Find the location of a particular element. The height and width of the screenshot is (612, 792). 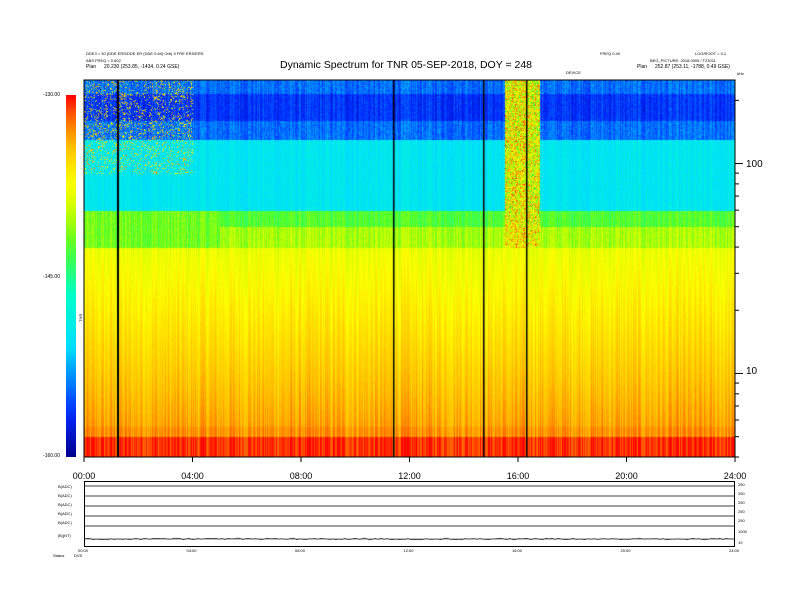

colorbar is located at coordinates (71, 276).